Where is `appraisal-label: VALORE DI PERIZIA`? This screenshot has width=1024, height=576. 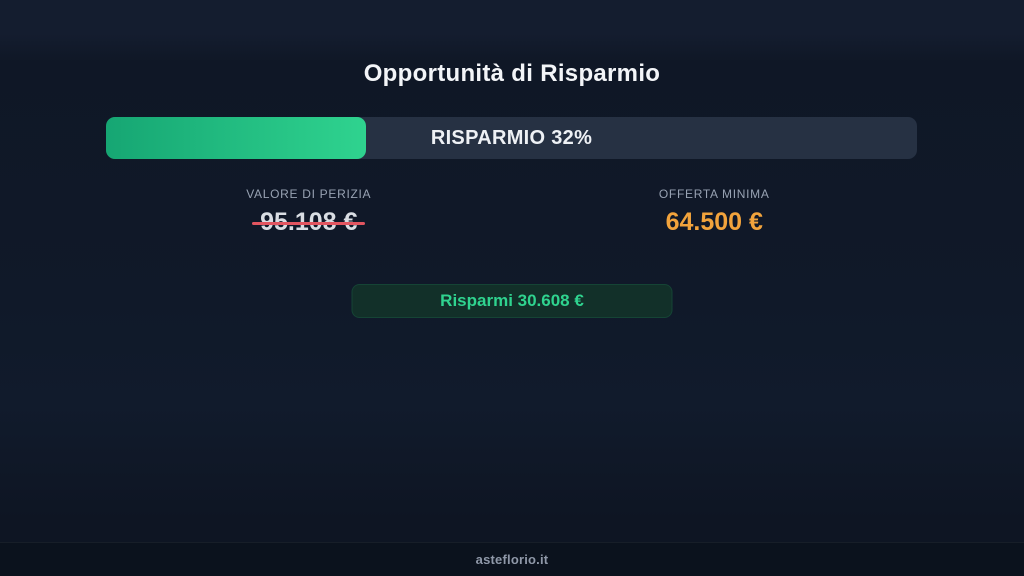 appraisal-label: VALORE DI PERIZIA is located at coordinates (309, 194).